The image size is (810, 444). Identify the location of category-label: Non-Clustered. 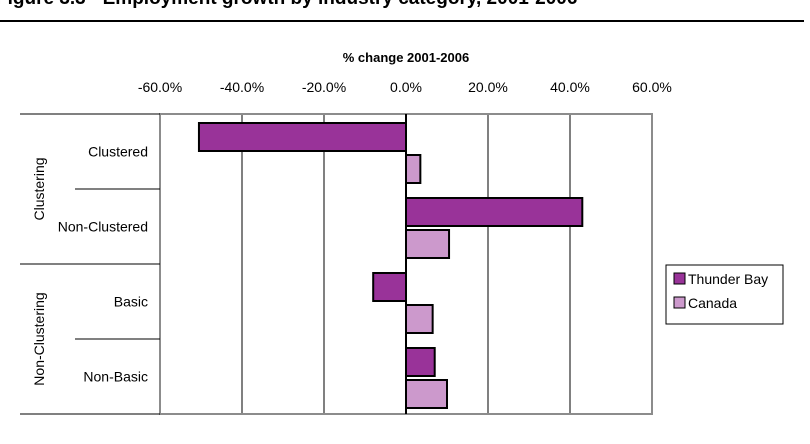
(103, 227).